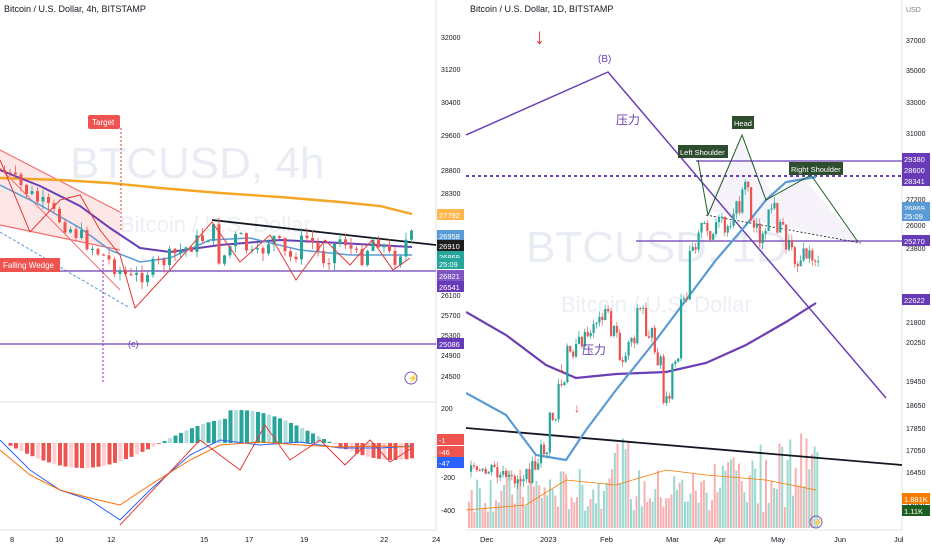  I want to click on left-x-tick: 24, so click(436, 539).